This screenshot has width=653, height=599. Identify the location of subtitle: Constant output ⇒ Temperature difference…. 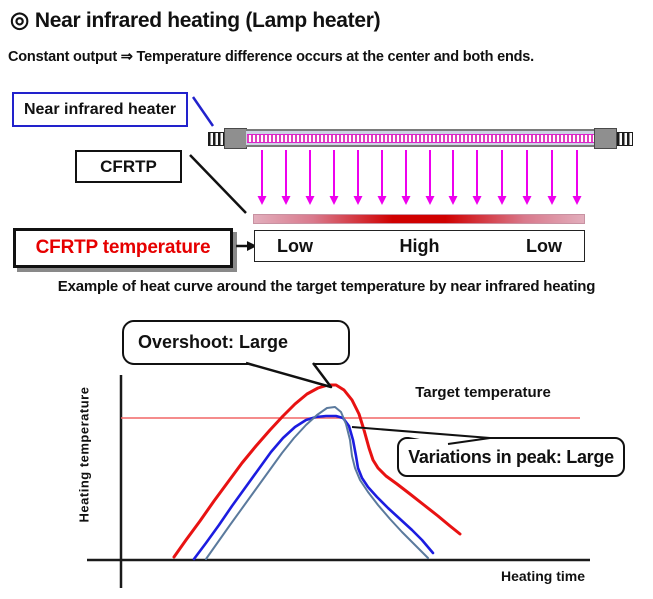
(271, 57).